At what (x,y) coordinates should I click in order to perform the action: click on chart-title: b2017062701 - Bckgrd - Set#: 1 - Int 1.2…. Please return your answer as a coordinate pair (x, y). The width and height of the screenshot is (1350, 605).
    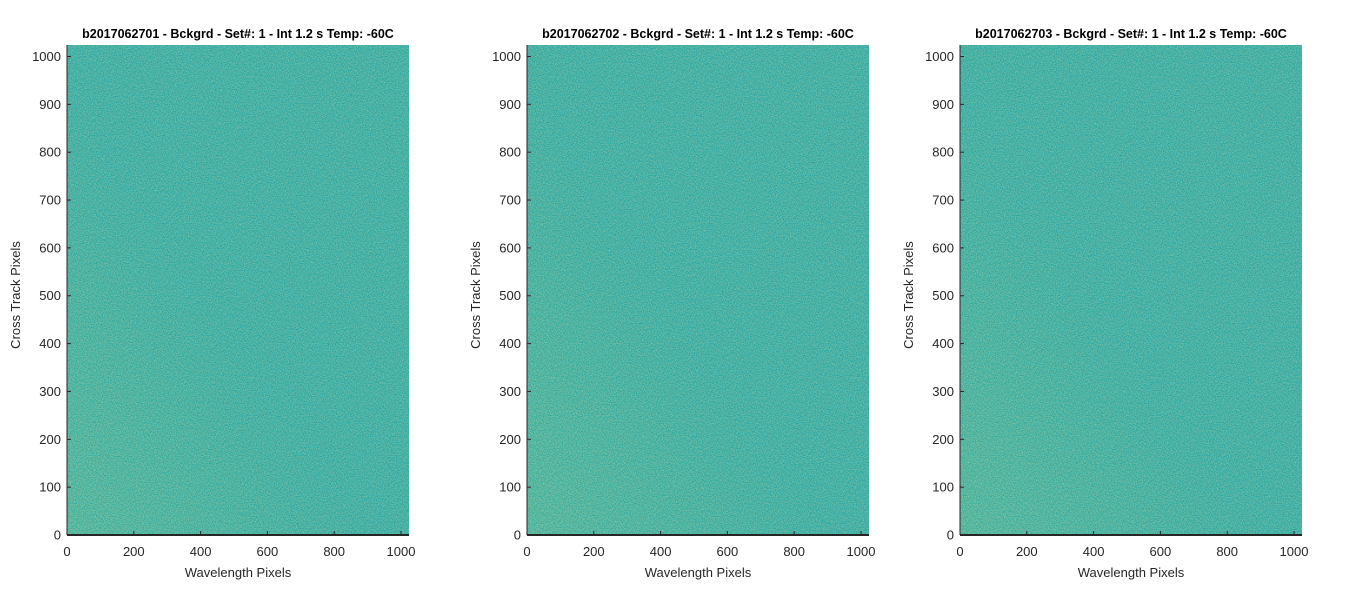
    Looking at the image, I should click on (238, 34).